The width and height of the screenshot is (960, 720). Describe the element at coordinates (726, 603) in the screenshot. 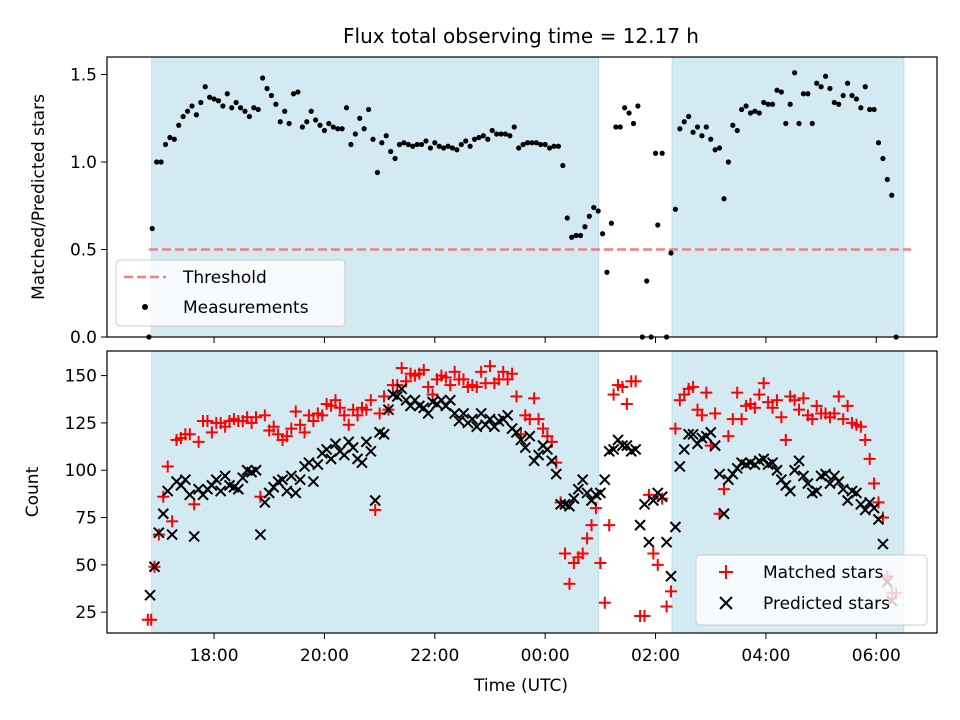

I see `legend-predicted-swatch` at that location.